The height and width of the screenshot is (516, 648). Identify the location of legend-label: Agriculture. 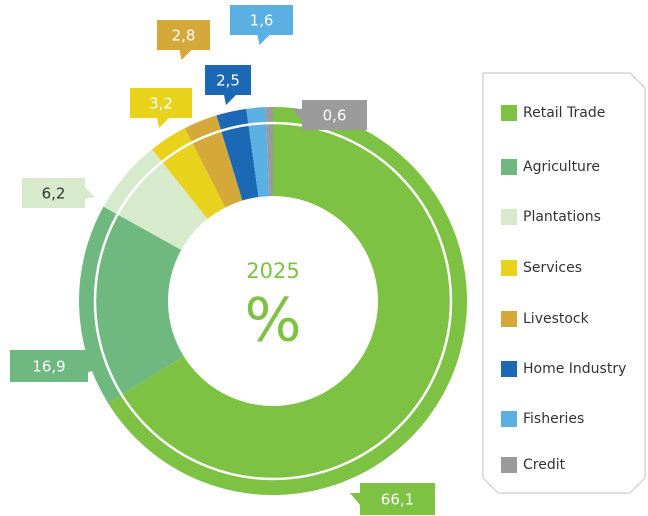
(561, 167).